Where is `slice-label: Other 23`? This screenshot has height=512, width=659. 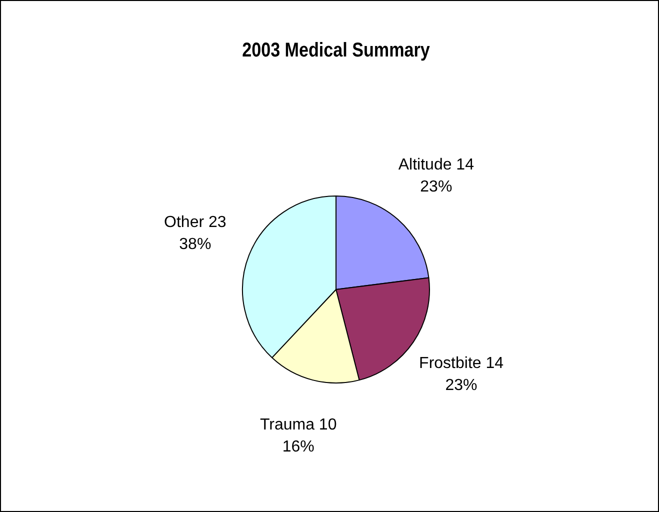
slice-label: Other 23 is located at coordinates (195, 223).